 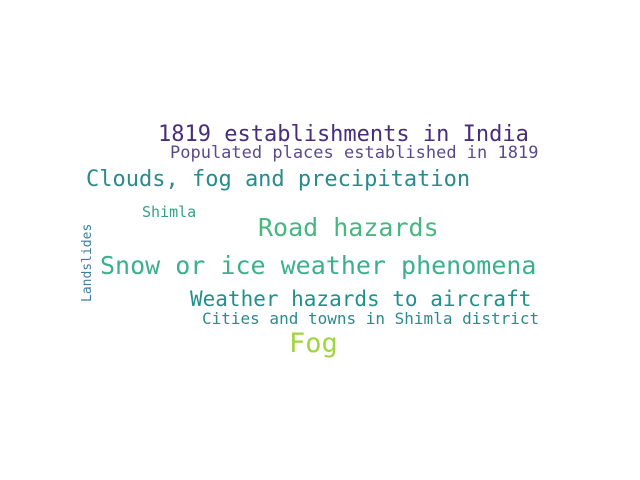 I want to click on word-landslides: Landslides, so click(x=87, y=262).